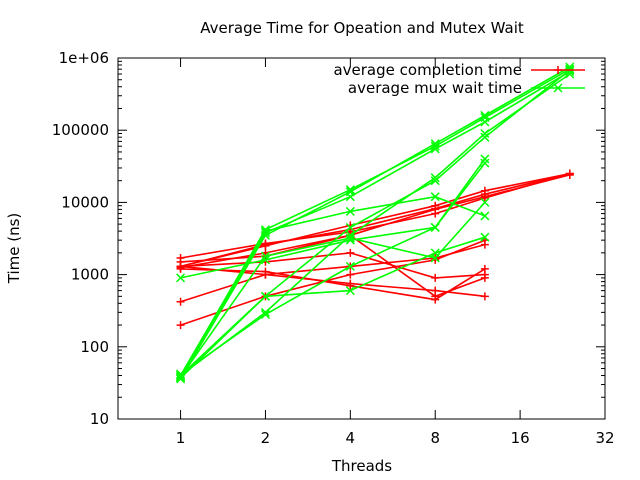  Describe the element at coordinates (351, 438) in the screenshot. I see `x-tick-label: 4` at that location.